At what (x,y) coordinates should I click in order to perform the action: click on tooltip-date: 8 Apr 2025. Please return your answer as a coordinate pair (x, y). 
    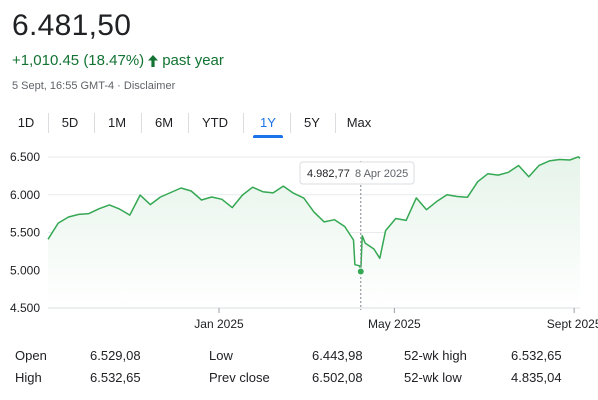
    Looking at the image, I should click on (381, 174).